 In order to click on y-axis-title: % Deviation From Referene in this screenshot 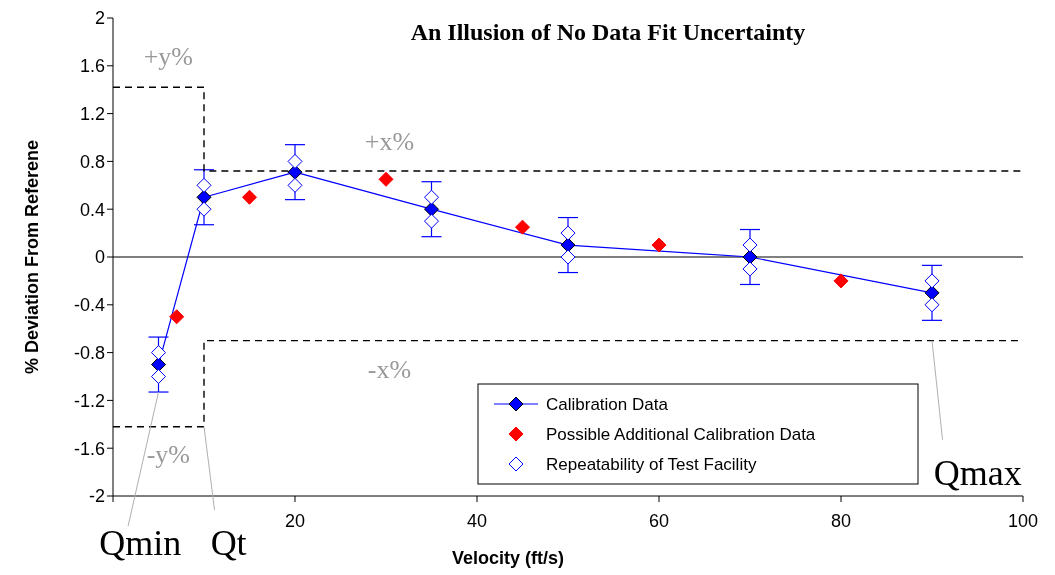, I will do `click(32, 257)`.